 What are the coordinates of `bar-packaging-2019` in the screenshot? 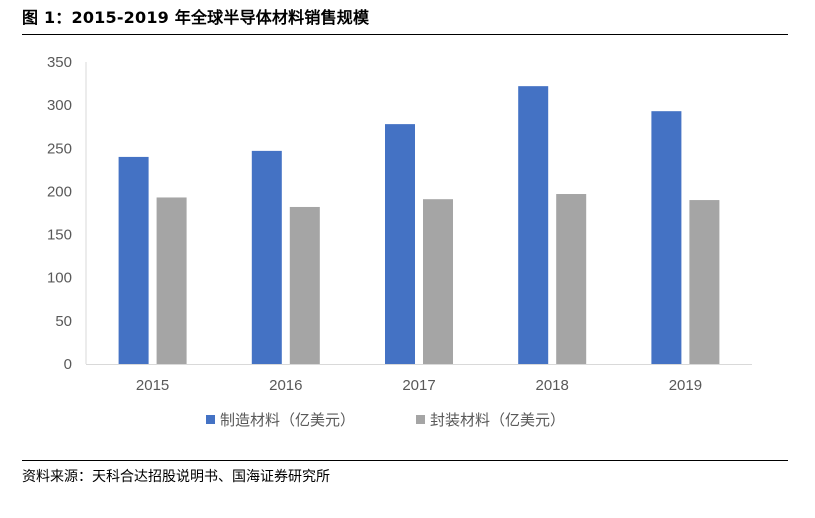 It's located at (704, 282).